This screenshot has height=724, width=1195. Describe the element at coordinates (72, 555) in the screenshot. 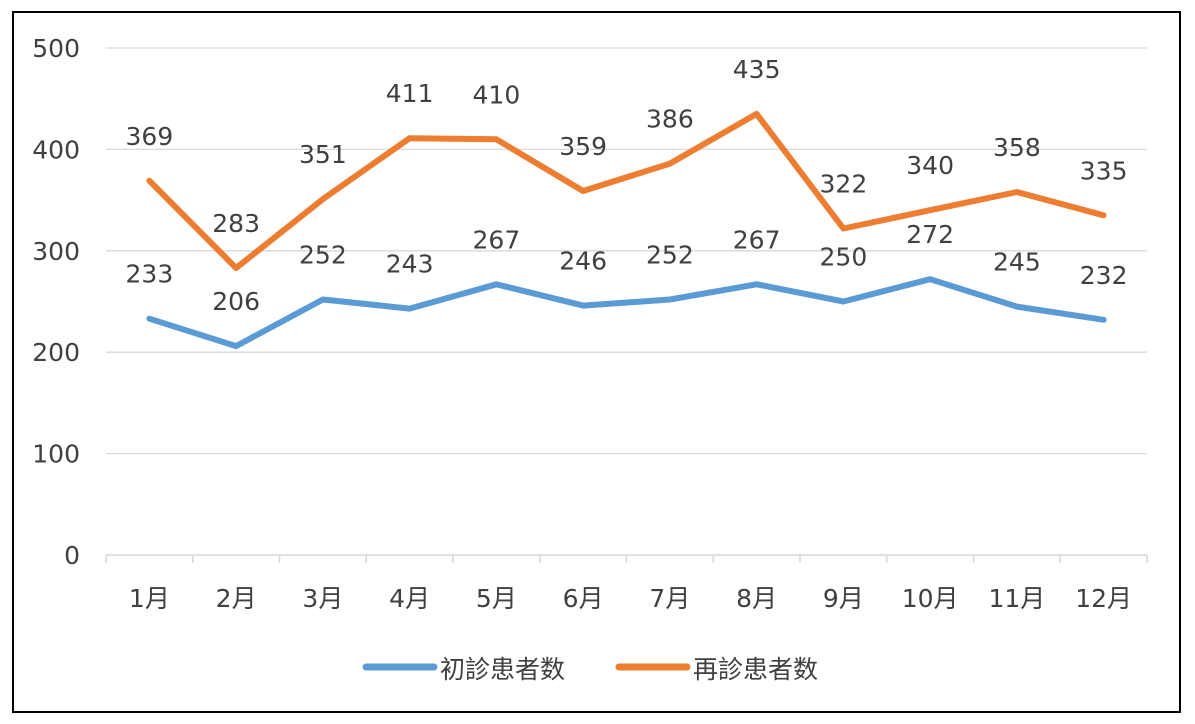

I see `y-tick-label: 0` at that location.